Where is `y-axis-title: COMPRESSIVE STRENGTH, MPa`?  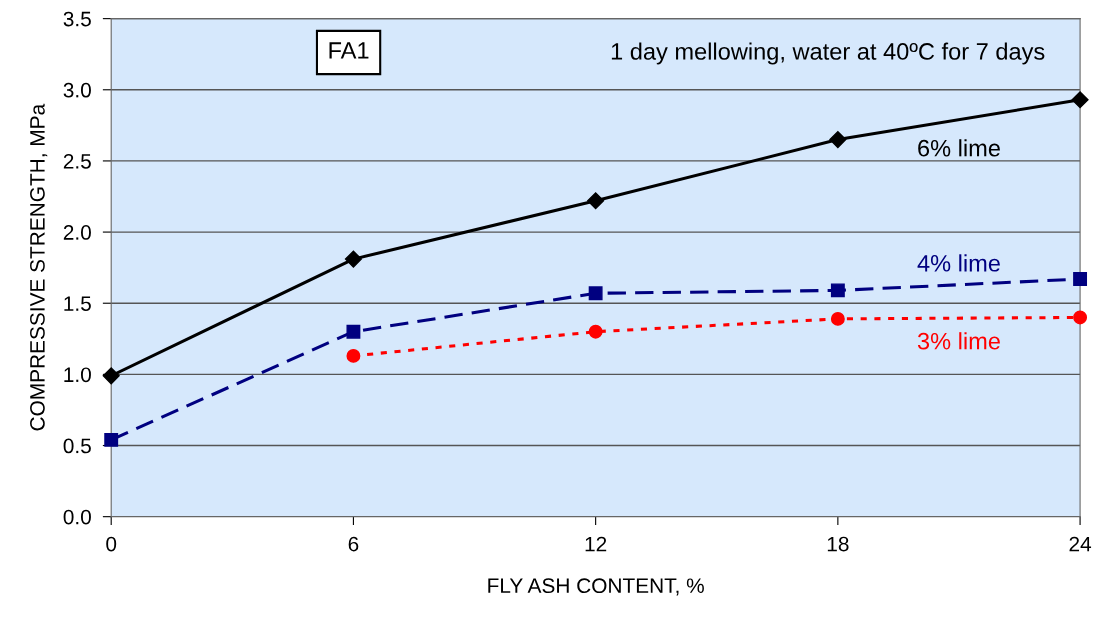
y-axis-title: COMPRESSIVE STRENGTH, MPa is located at coordinates (39, 267).